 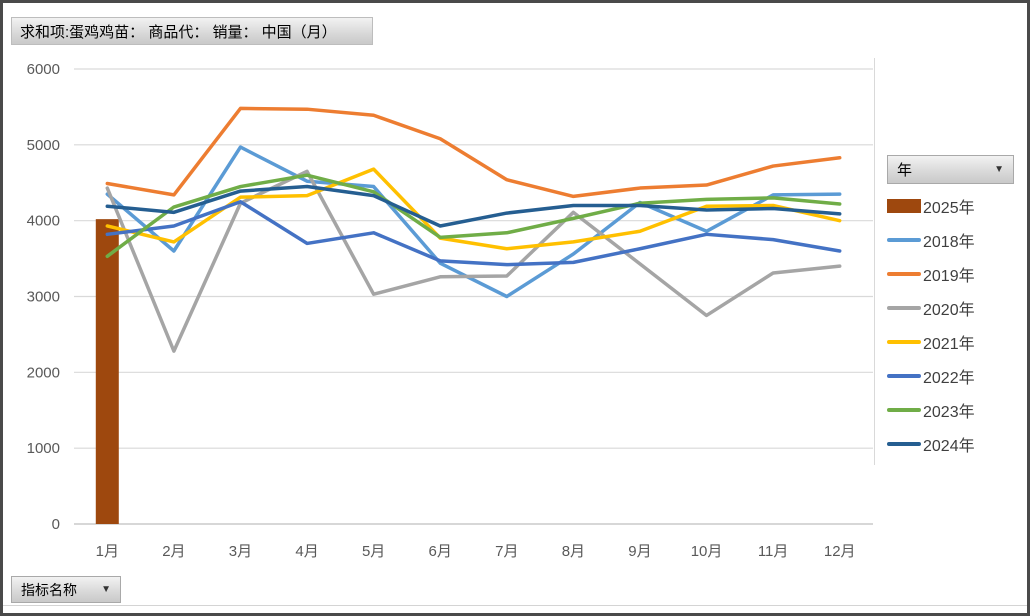 I want to click on y-axis-tick-label: 0, so click(x=56, y=524).